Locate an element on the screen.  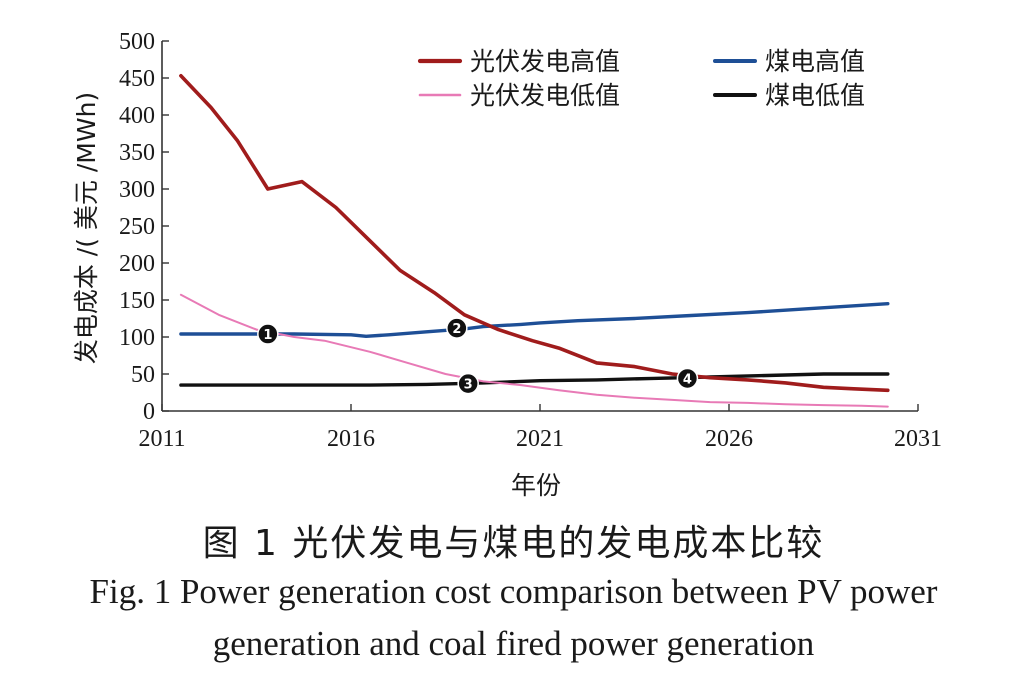
y-tick-label: 350 is located at coordinates (137, 153).